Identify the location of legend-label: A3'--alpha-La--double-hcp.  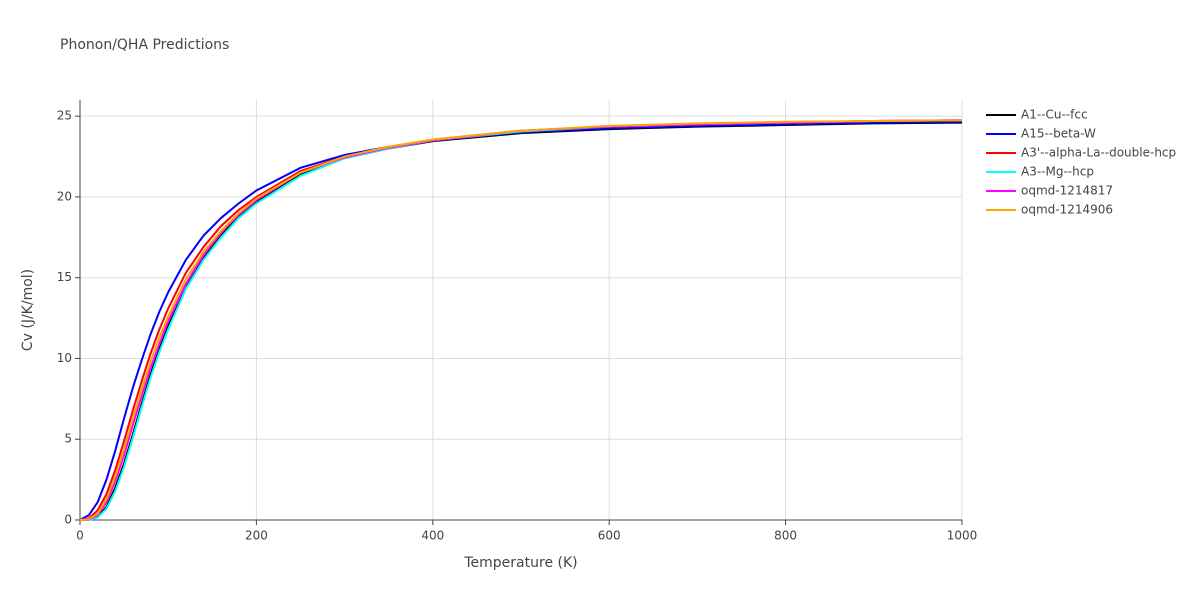
(1098, 153).